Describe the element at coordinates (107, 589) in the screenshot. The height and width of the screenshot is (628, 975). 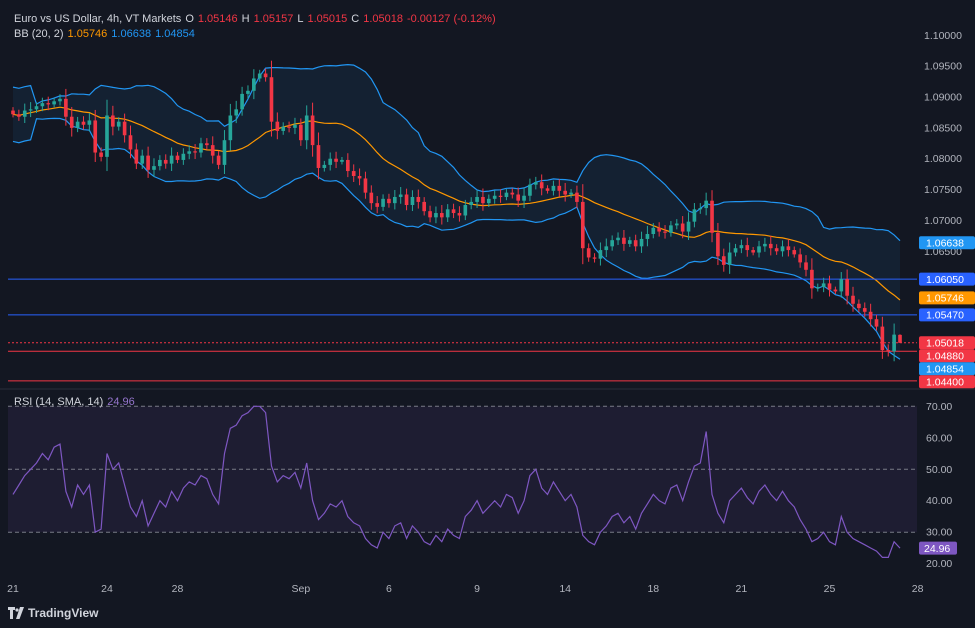
I see `time-tick-label: 24` at that location.